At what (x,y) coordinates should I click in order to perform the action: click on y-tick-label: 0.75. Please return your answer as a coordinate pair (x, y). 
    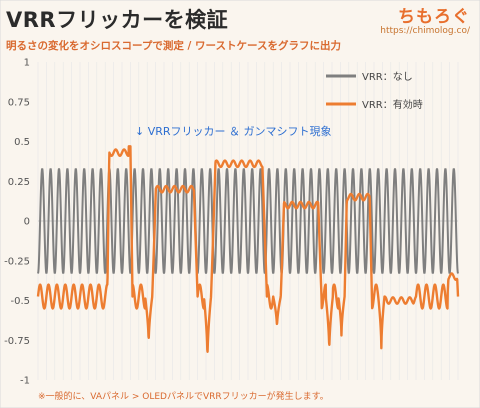
    Looking at the image, I should click on (19, 102).